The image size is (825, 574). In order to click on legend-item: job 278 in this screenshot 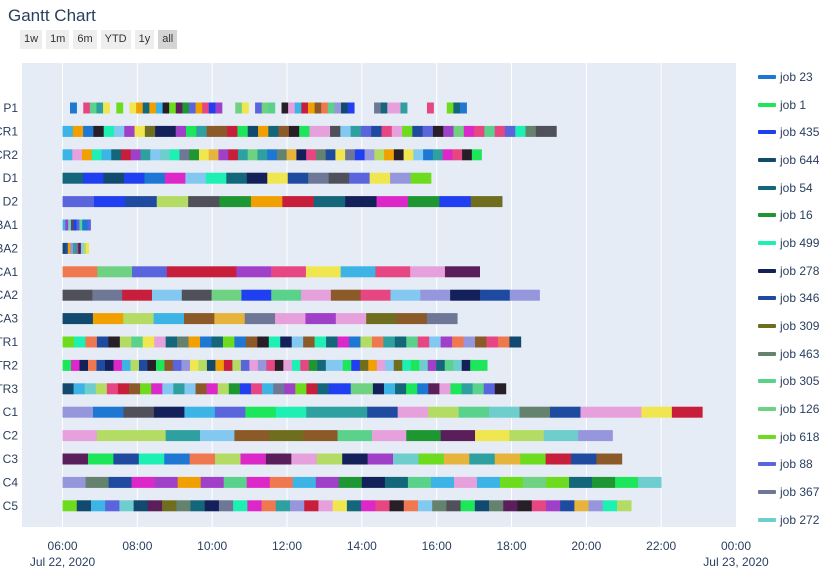, I will do `click(791, 271)`.